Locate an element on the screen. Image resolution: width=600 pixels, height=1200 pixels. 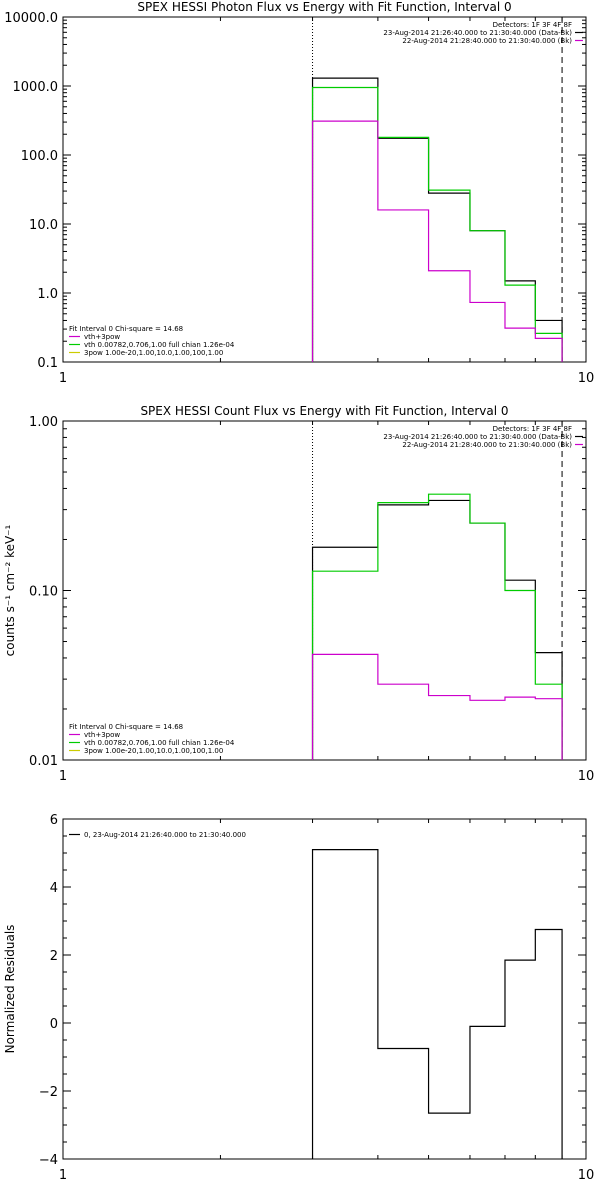
y-tick-label: 1000.0 is located at coordinates (36, 87).